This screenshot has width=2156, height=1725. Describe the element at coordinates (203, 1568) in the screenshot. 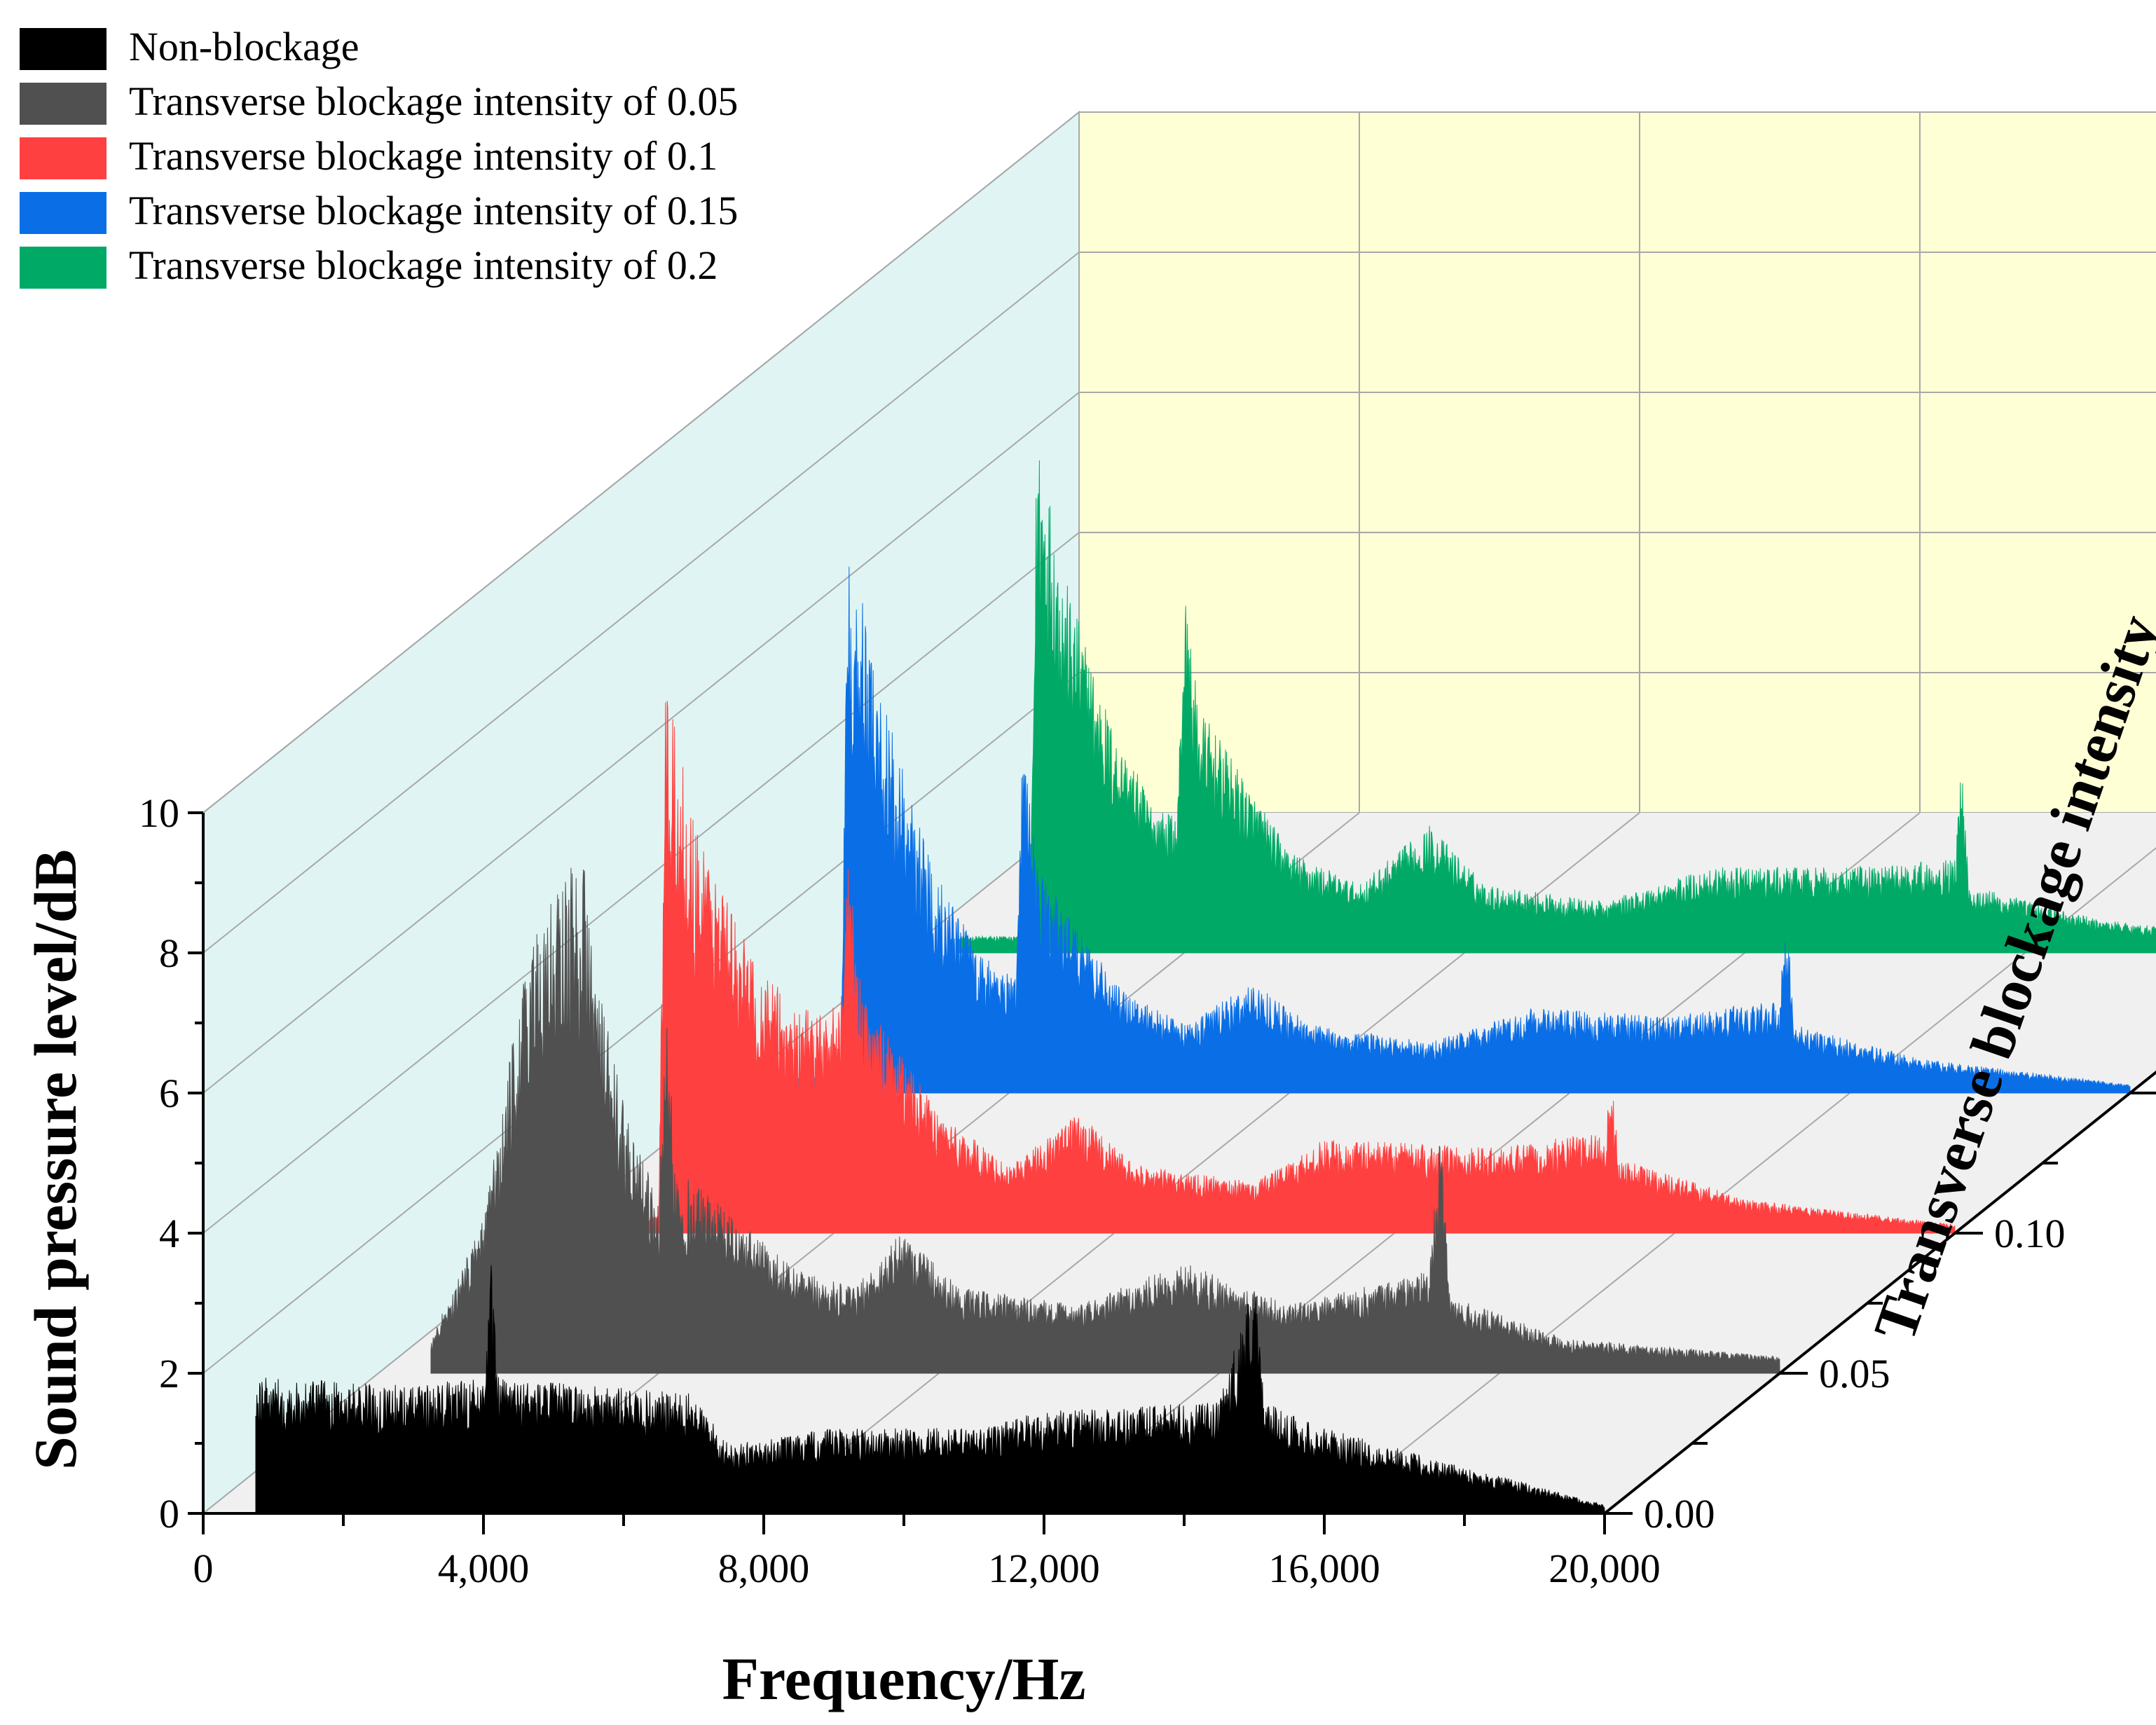

I see `x-tick-label: 0` at that location.